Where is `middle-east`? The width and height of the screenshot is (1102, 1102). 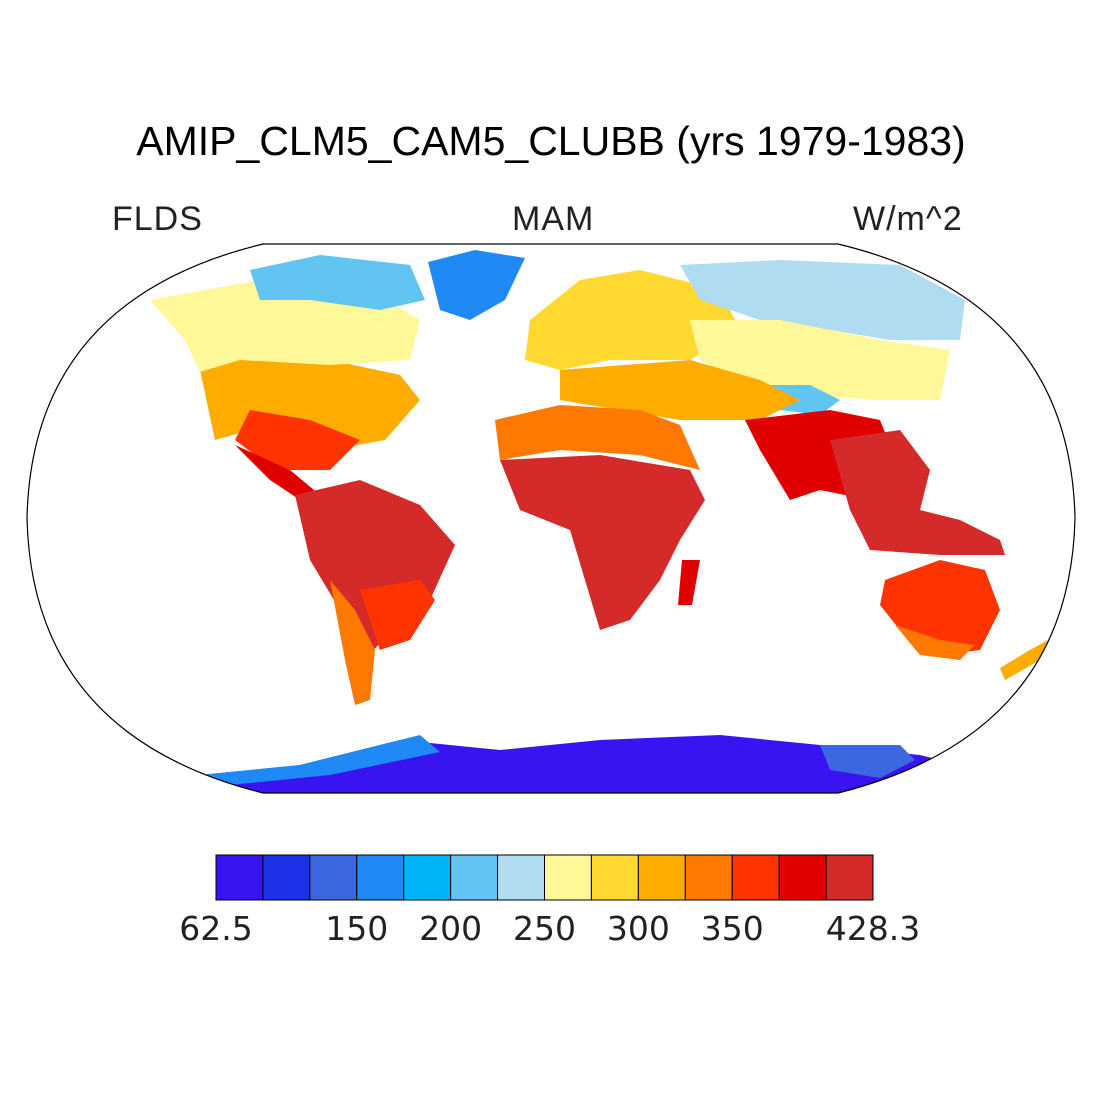 middle-east is located at coordinates (680, 390).